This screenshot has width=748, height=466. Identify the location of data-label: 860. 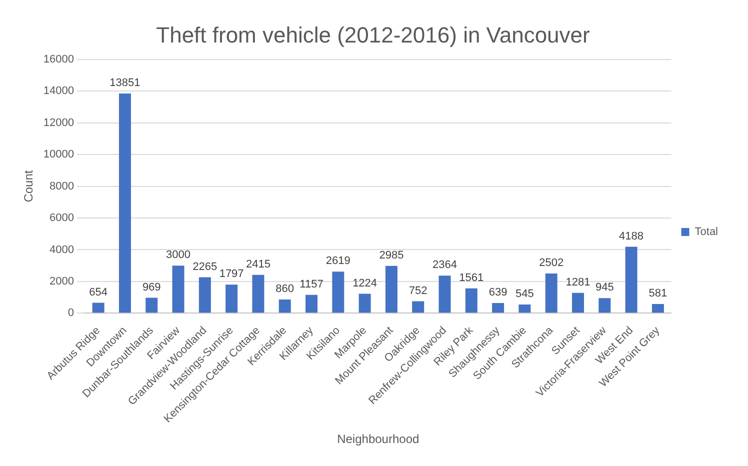
(285, 289).